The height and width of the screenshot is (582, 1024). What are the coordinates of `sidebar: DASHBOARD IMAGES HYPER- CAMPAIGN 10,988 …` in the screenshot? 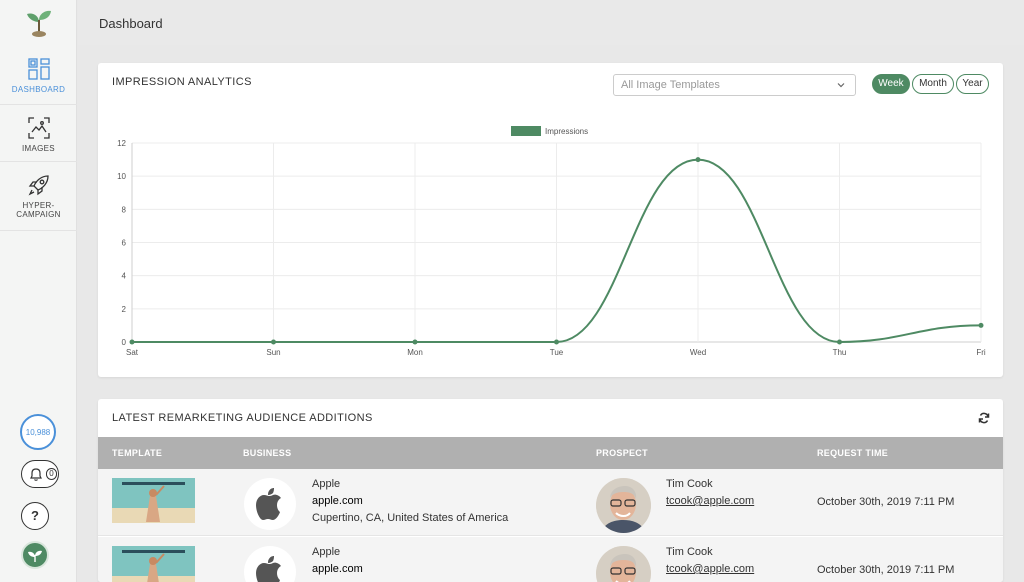 It's located at (38, 291).